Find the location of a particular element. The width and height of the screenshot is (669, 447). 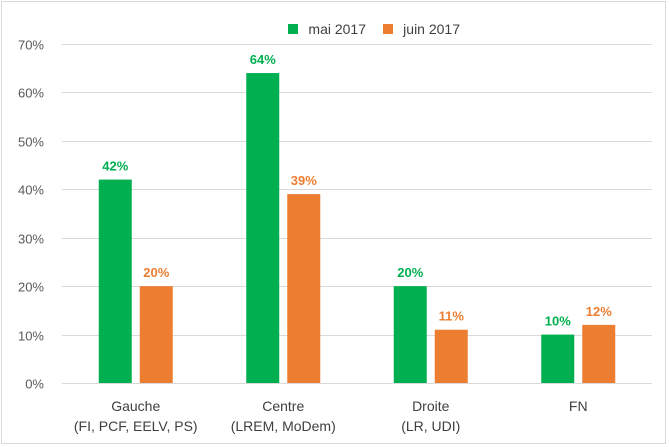

y-axis-ticks: 0% 10% 20% 30% 40% 50% 60% 70% is located at coordinates (31, 215).